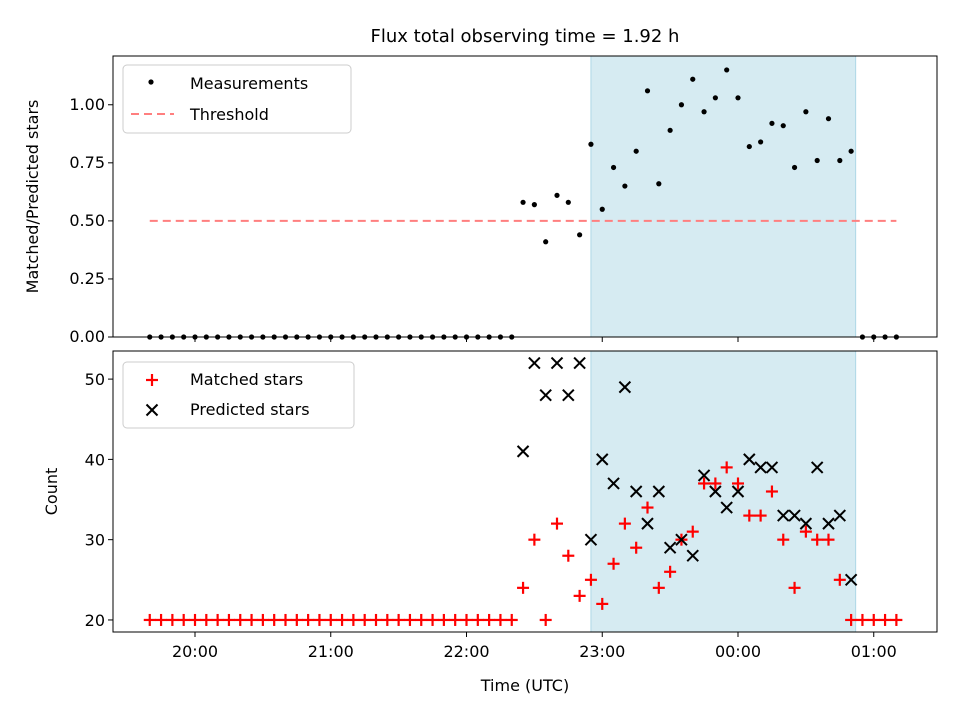  Describe the element at coordinates (95, 540) in the screenshot. I see `bottom-y-tick-label: 30` at that location.